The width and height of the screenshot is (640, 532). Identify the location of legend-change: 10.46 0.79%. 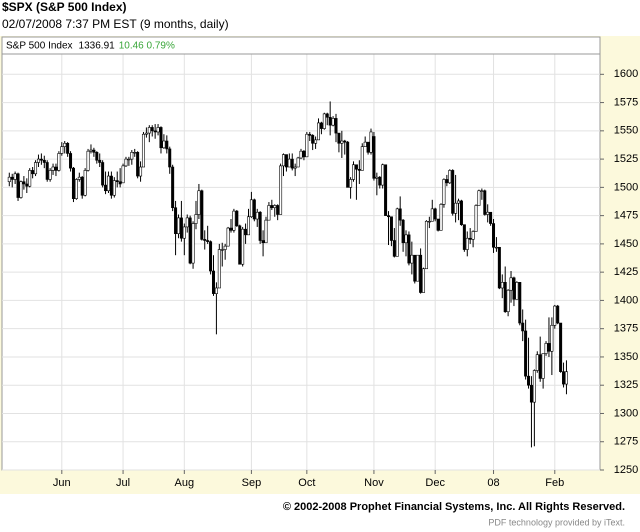
(147, 46).